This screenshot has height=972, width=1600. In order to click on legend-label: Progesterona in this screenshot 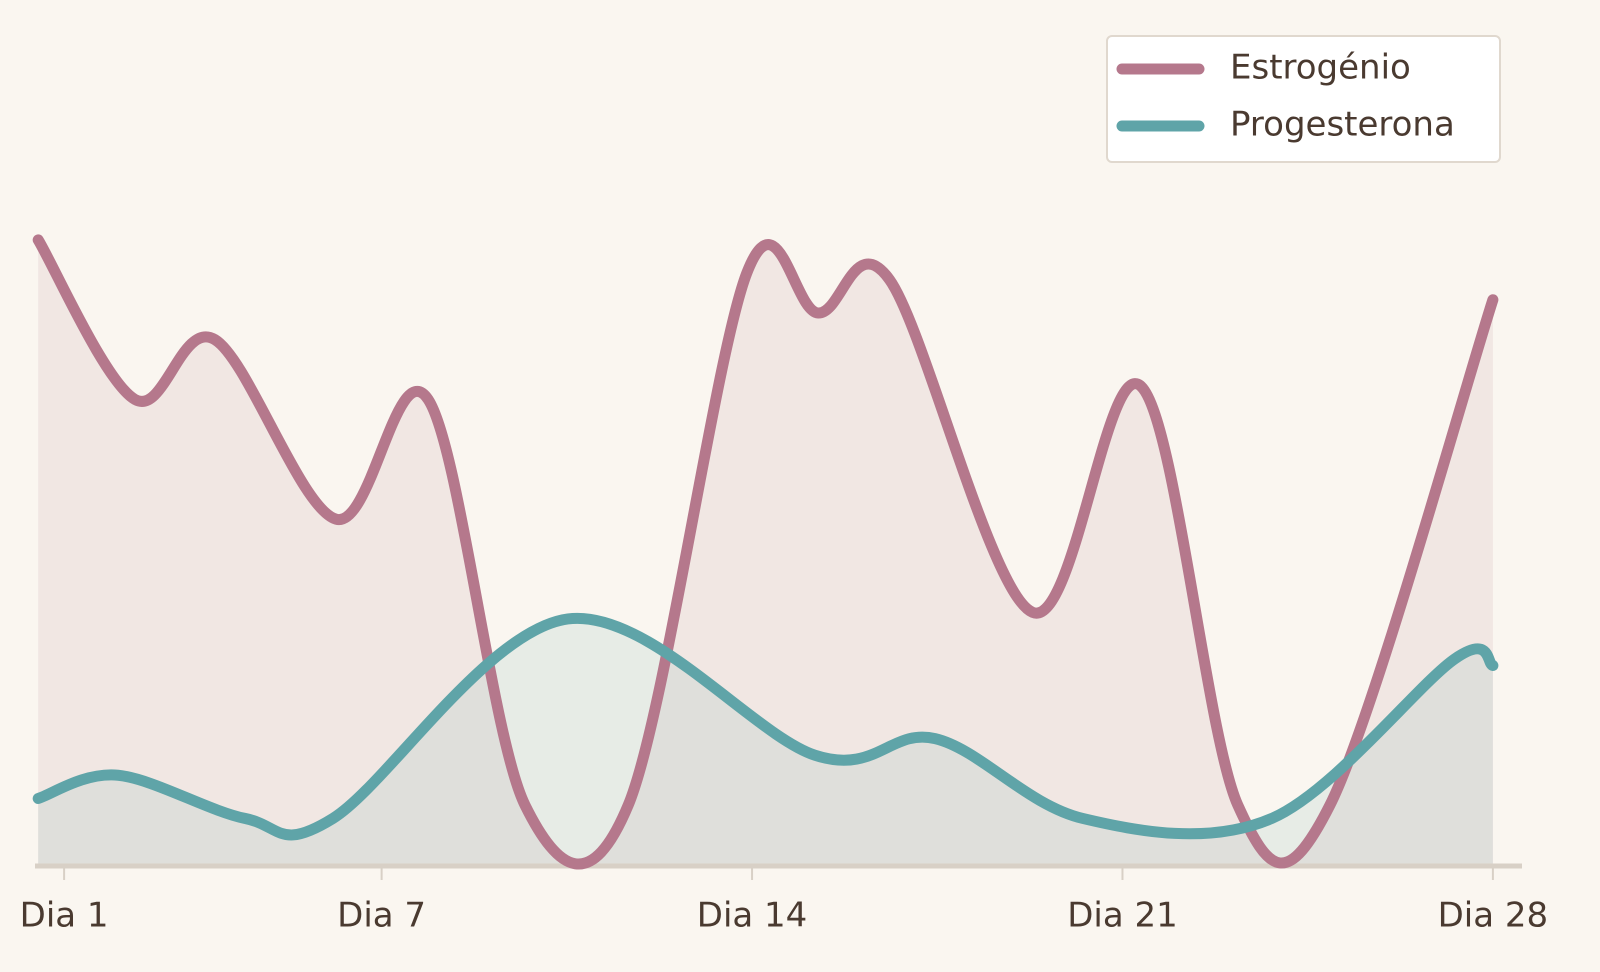, I will do `click(1342, 125)`.